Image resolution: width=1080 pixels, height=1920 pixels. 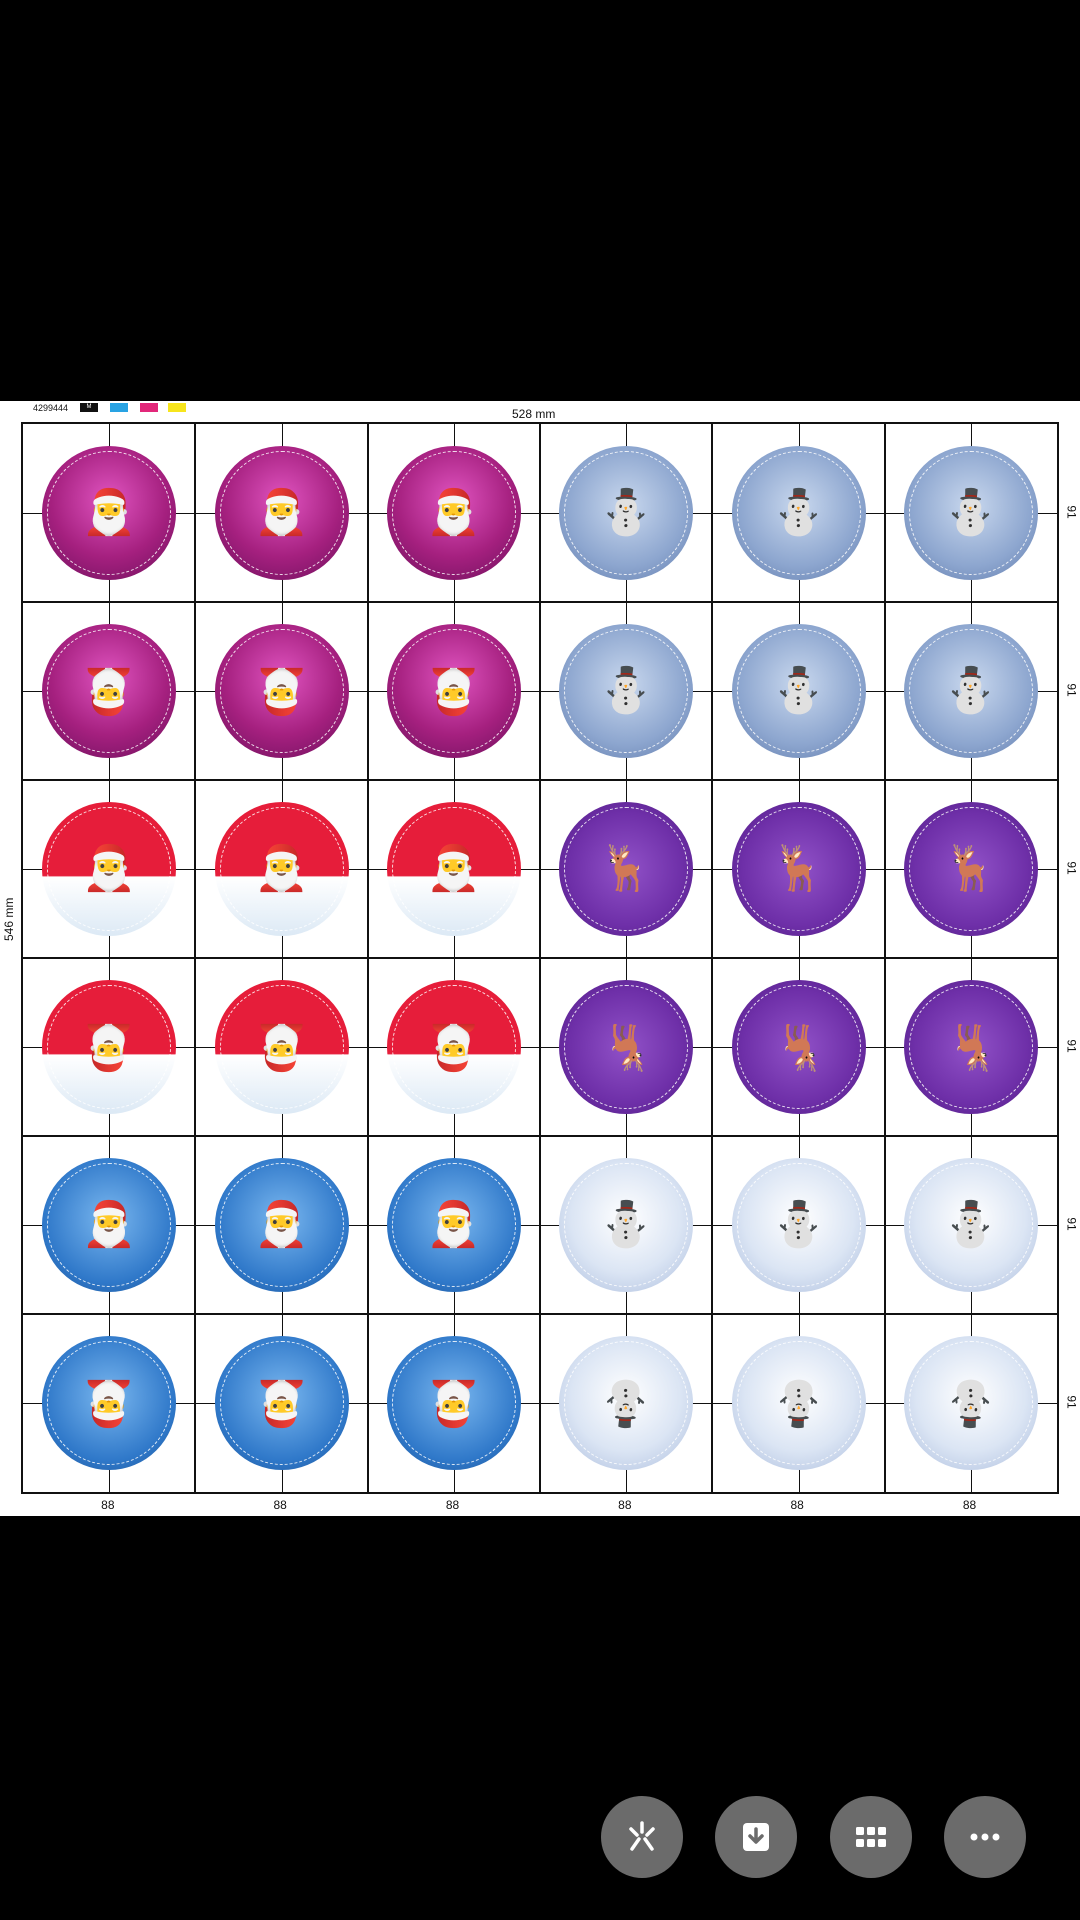 I want to click on grid-button, so click(x=871, y=1837).